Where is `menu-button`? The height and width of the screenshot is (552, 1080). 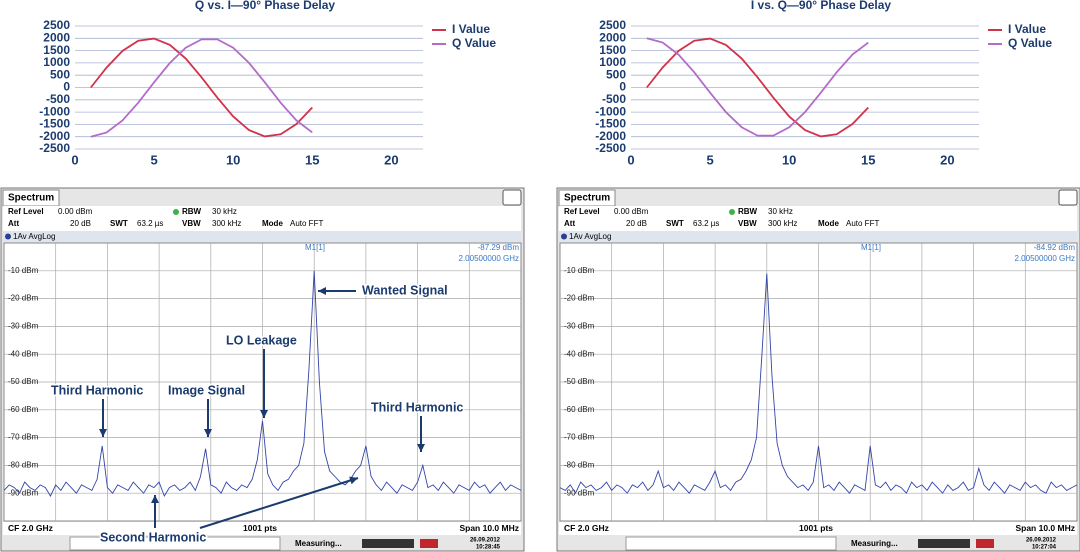
menu-button is located at coordinates (1068, 197).